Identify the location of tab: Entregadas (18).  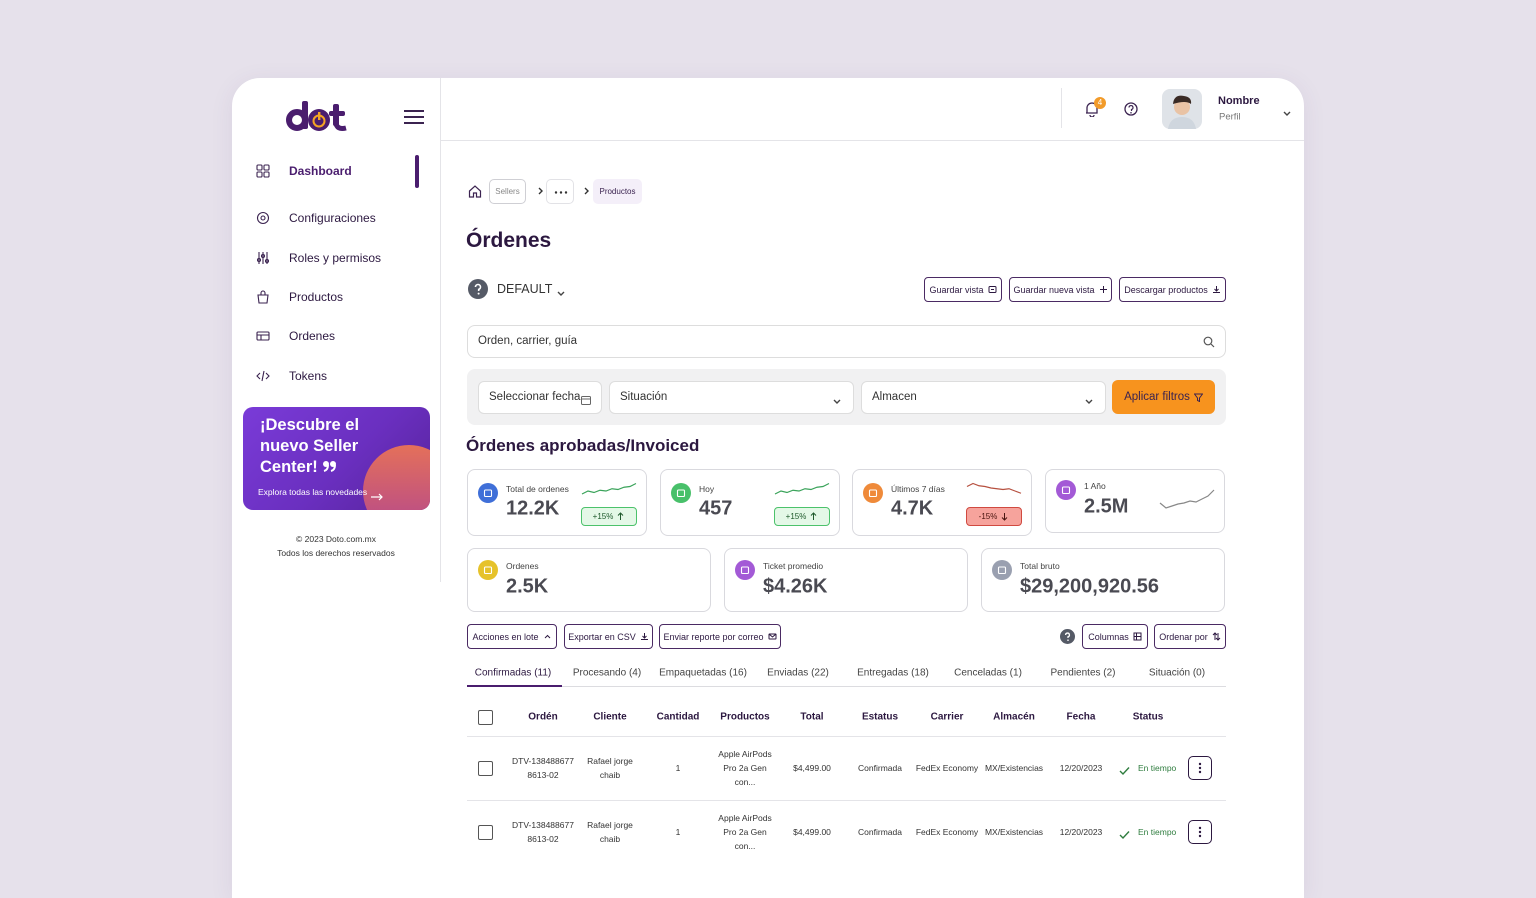
(893, 673).